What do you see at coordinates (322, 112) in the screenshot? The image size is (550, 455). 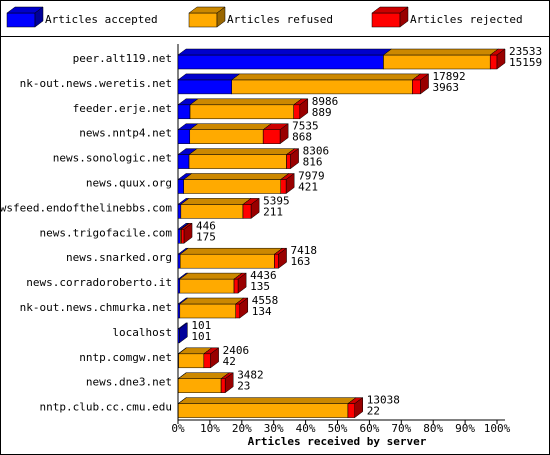 I see `accepted-label: 889` at bounding box center [322, 112].